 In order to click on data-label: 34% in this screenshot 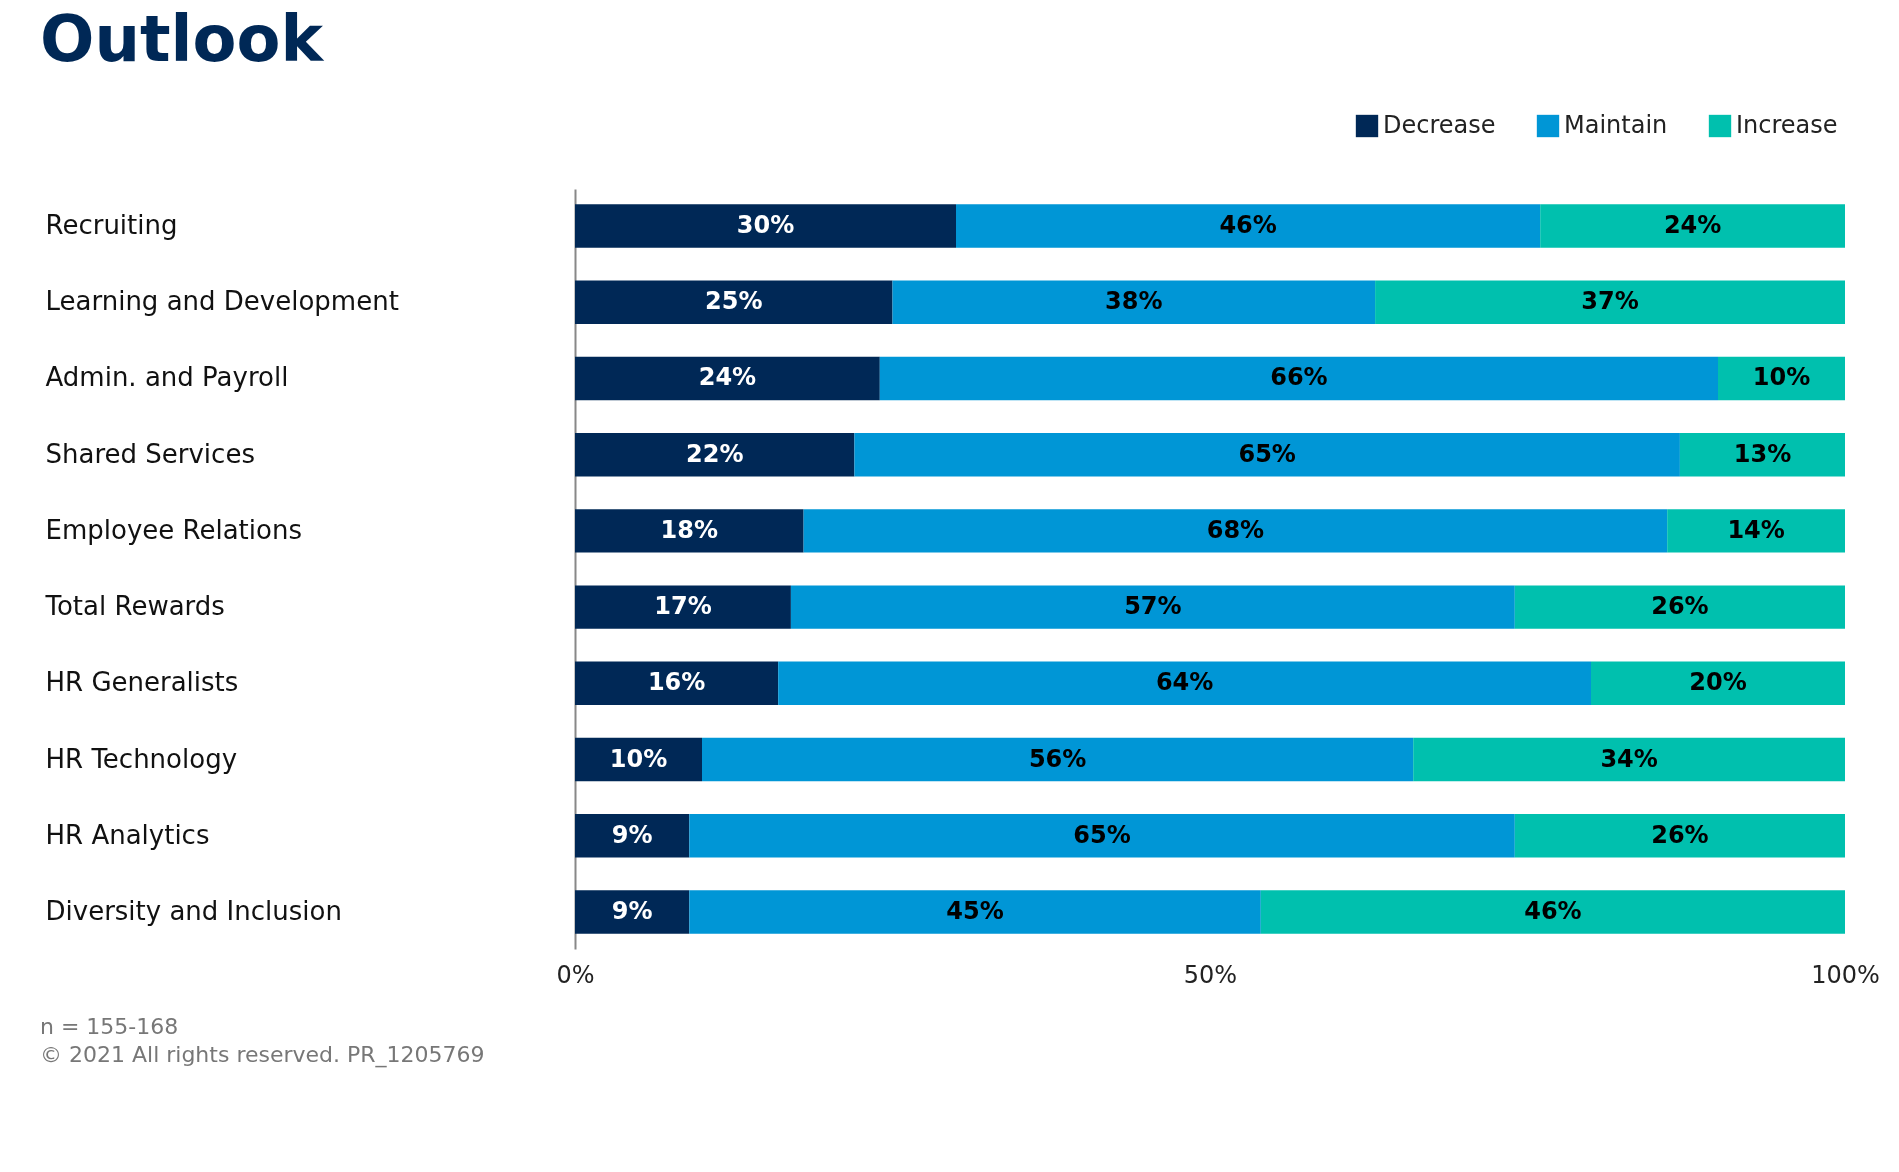, I will do `click(1629, 758)`.